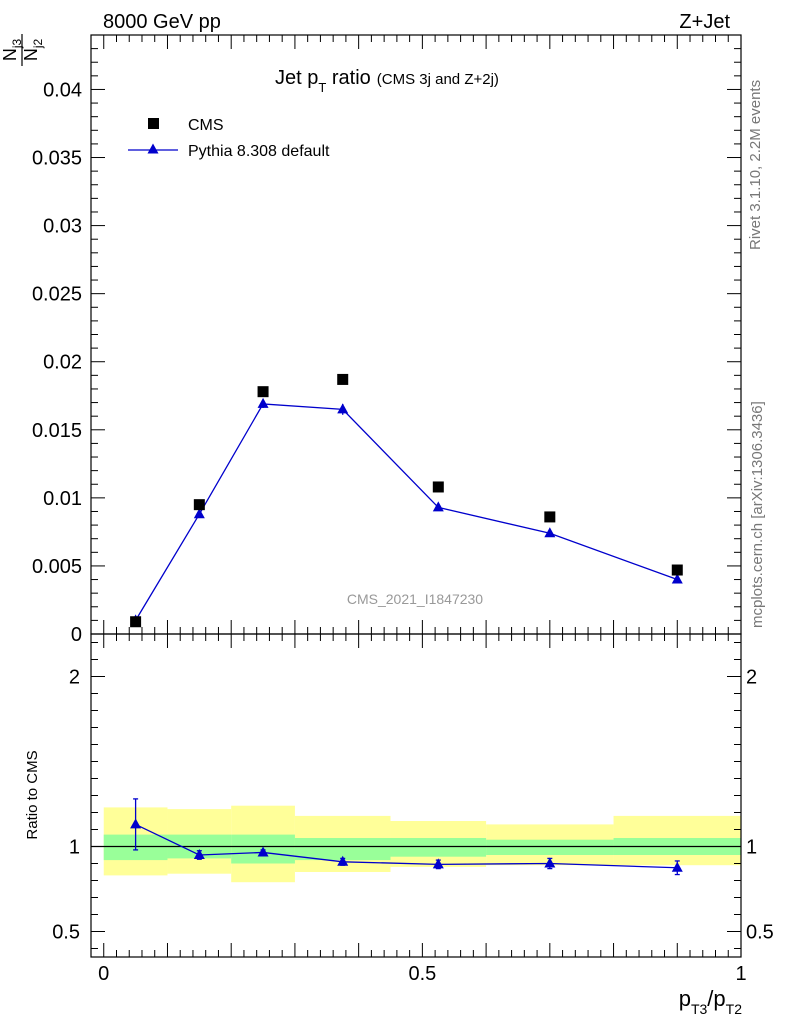  What do you see at coordinates (57, 159) in the screenshot?
I see `main-y-tick-label: 0.035` at bounding box center [57, 159].